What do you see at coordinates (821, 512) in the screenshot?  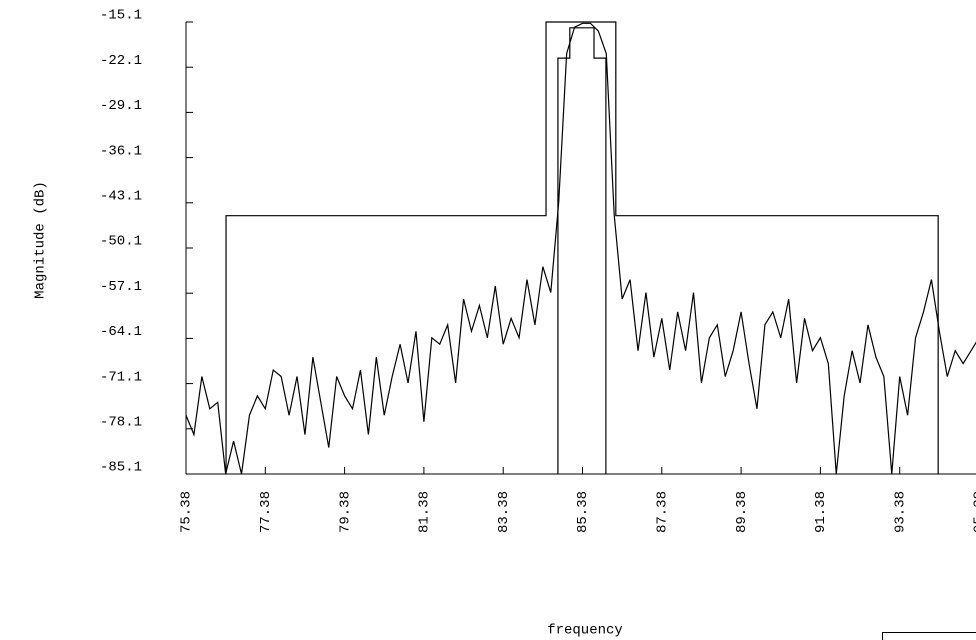 I see `x-tick-label: 91.38` at bounding box center [821, 512].